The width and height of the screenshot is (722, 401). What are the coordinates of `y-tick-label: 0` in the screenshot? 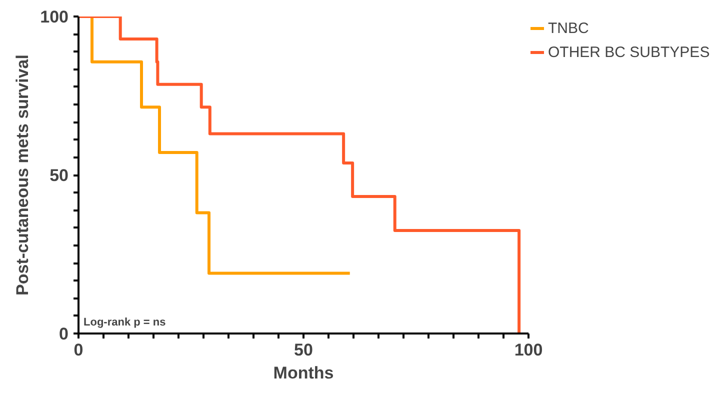 It's located at (64, 334).